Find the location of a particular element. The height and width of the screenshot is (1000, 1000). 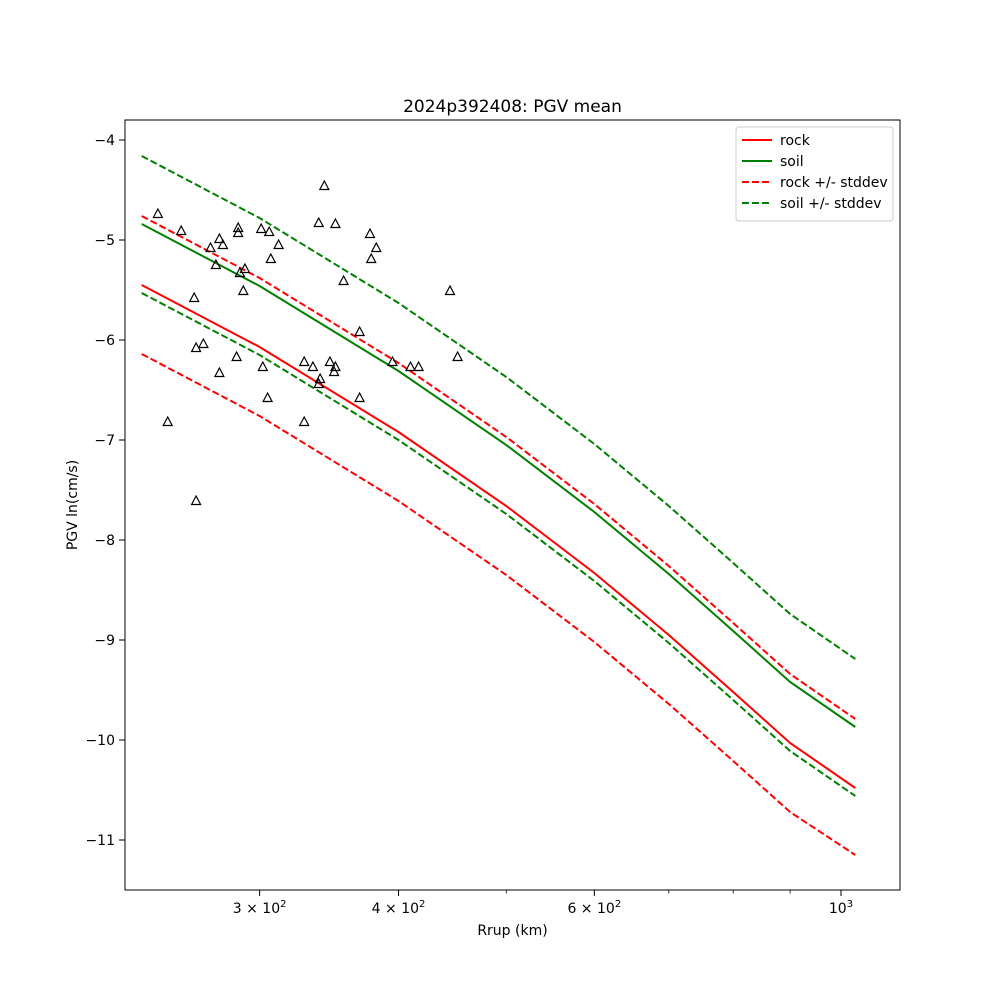

legend-label-soil-stddev: soil +/- stddev is located at coordinates (831, 204).